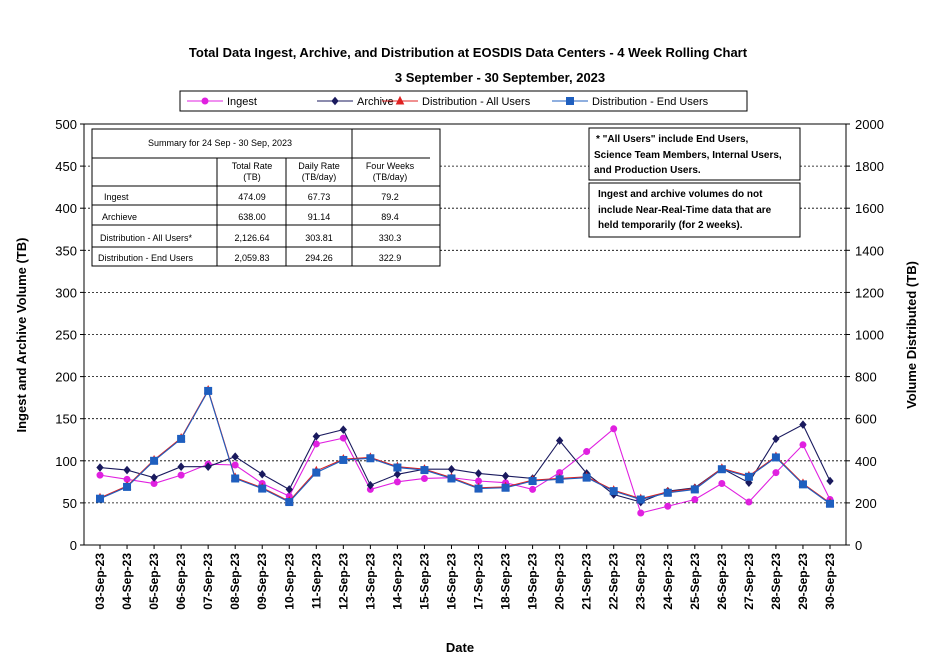 This screenshot has width=926, height=664. Describe the element at coordinates (400, 100) in the screenshot. I see `legend-marker` at that location.